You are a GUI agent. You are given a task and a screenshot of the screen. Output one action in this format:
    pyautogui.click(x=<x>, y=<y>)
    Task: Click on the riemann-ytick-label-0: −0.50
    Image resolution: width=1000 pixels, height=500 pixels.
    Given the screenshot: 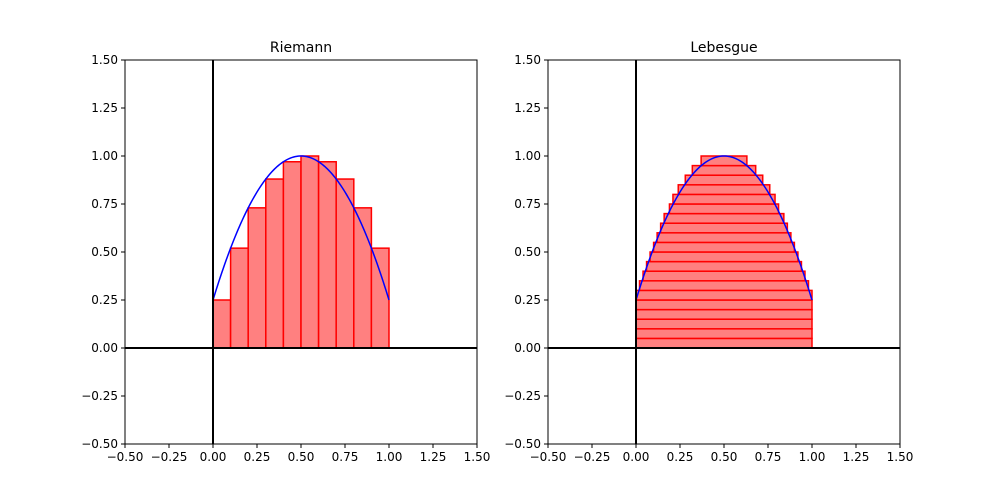 What is the action you would take?
    pyautogui.click(x=99, y=444)
    